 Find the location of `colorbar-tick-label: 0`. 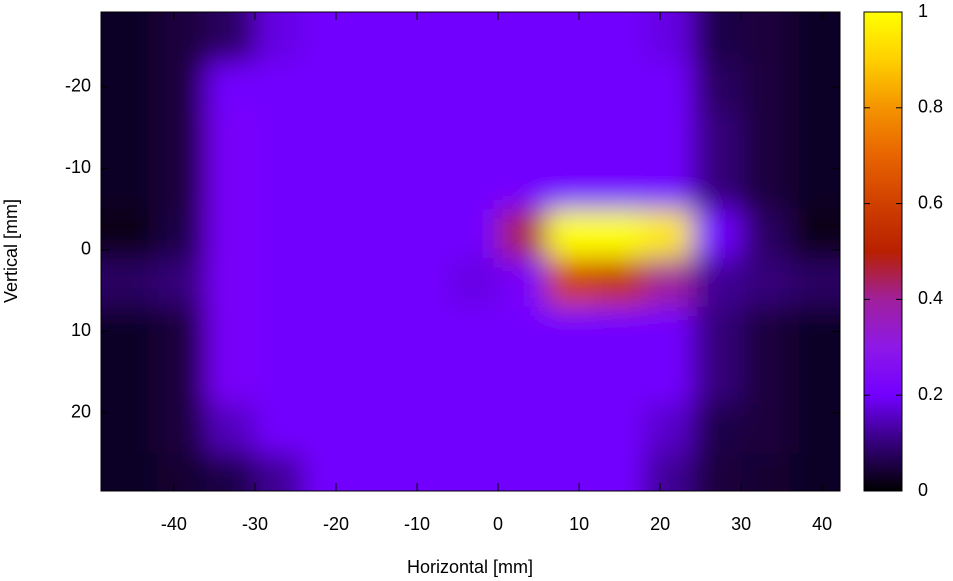

colorbar-tick-label: 0 is located at coordinates (923, 490).